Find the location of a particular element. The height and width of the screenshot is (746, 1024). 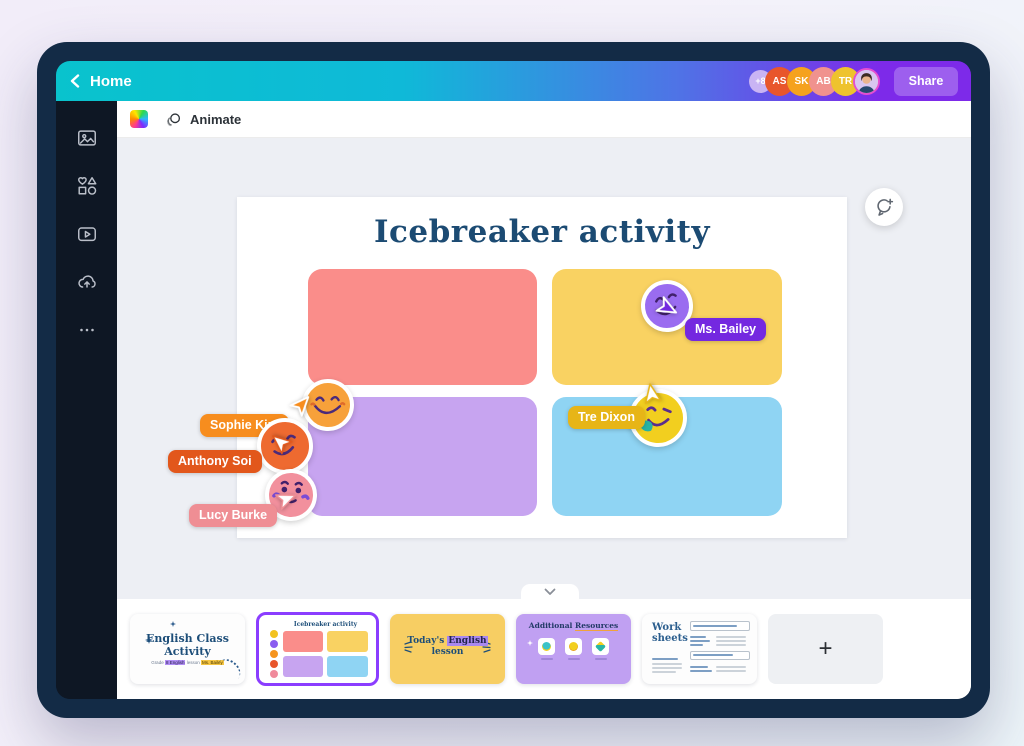

plus-icon: + is located at coordinates (825, 648).